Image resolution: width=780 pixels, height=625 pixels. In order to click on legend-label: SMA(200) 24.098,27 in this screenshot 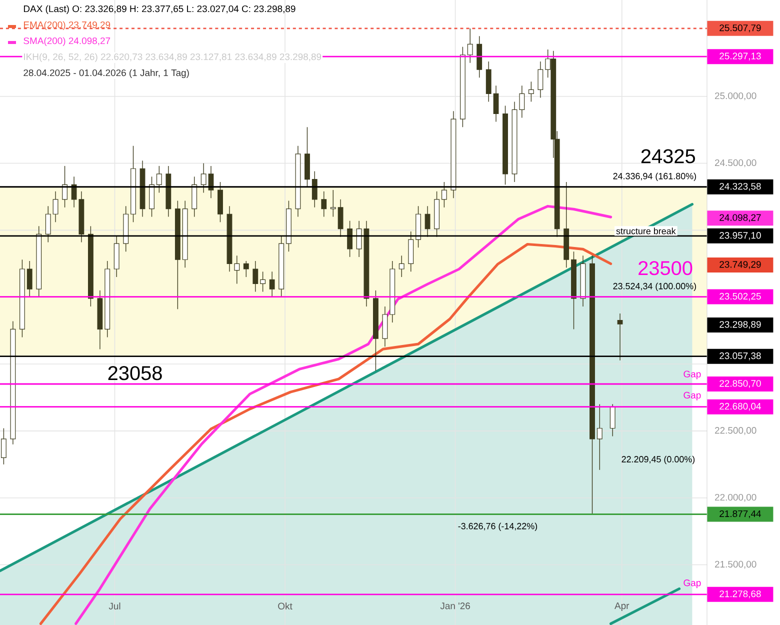, I will do `click(67, 41)`.